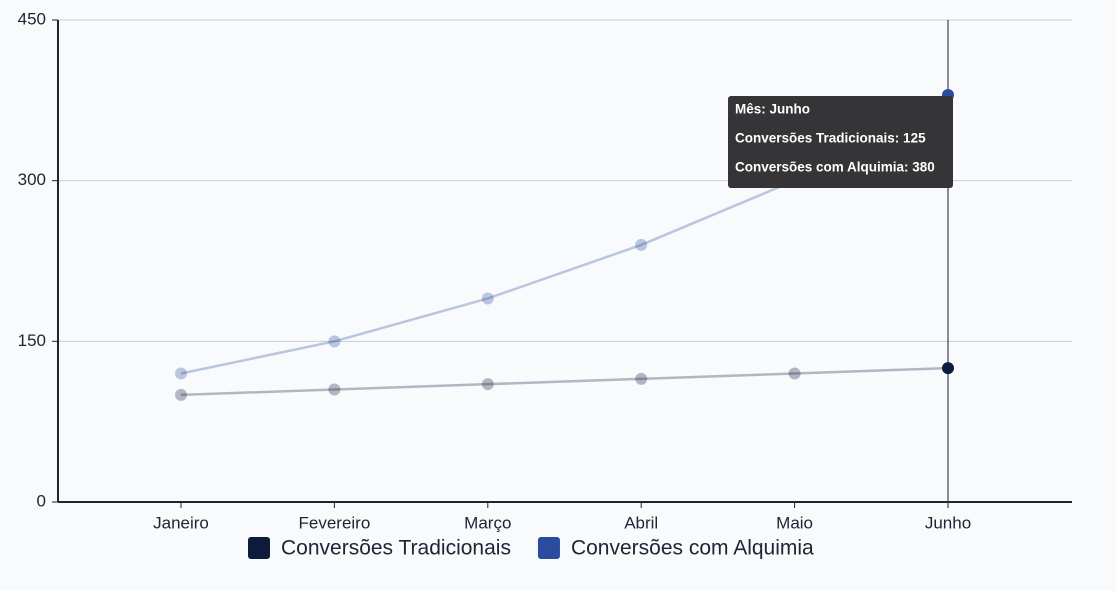  What do you see at coordinates (181, 522) in the screenshot?
I see `x-tick-label: Janeiro` at bounding box center [181, 522].